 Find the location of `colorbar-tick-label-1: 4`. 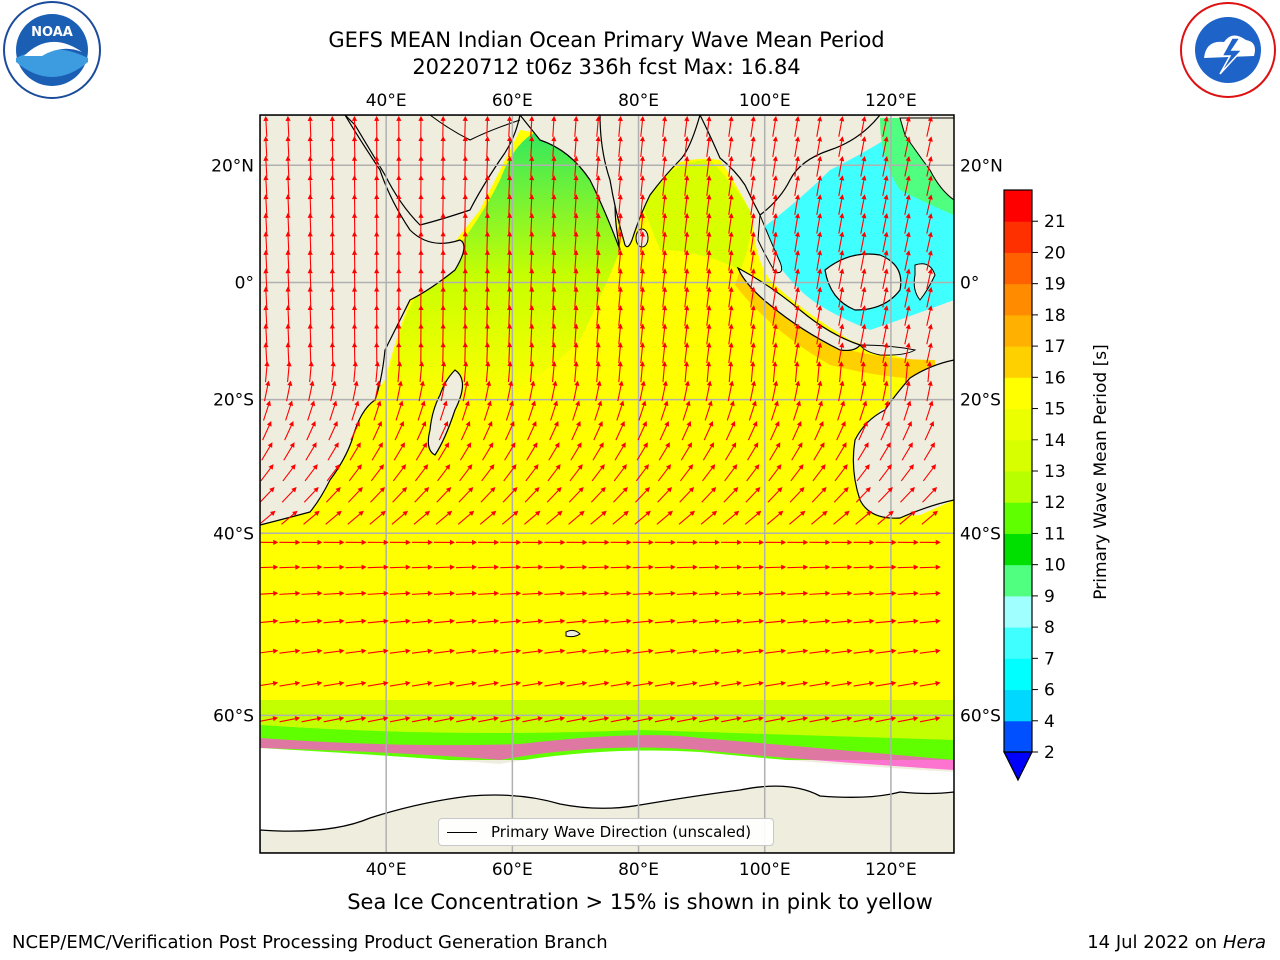

colorbar-tick-label-1: 4 is located at coordinates (1049, 722).